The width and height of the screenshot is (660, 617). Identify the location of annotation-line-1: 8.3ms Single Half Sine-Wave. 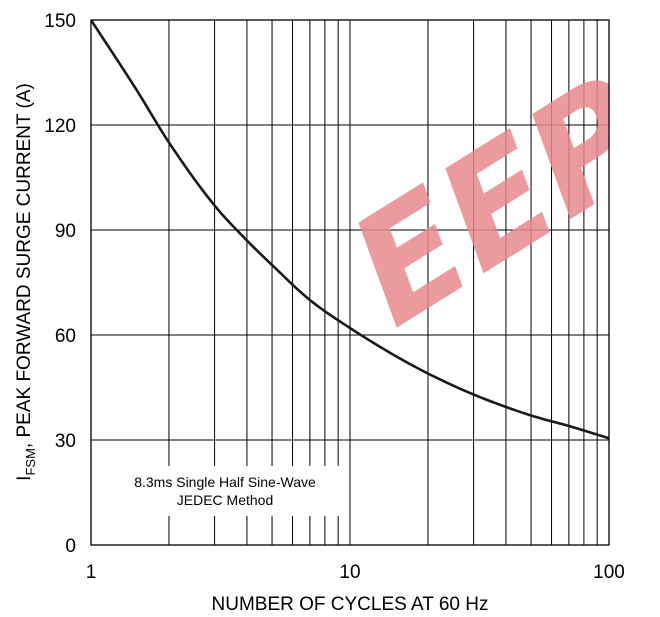
(225, 482).